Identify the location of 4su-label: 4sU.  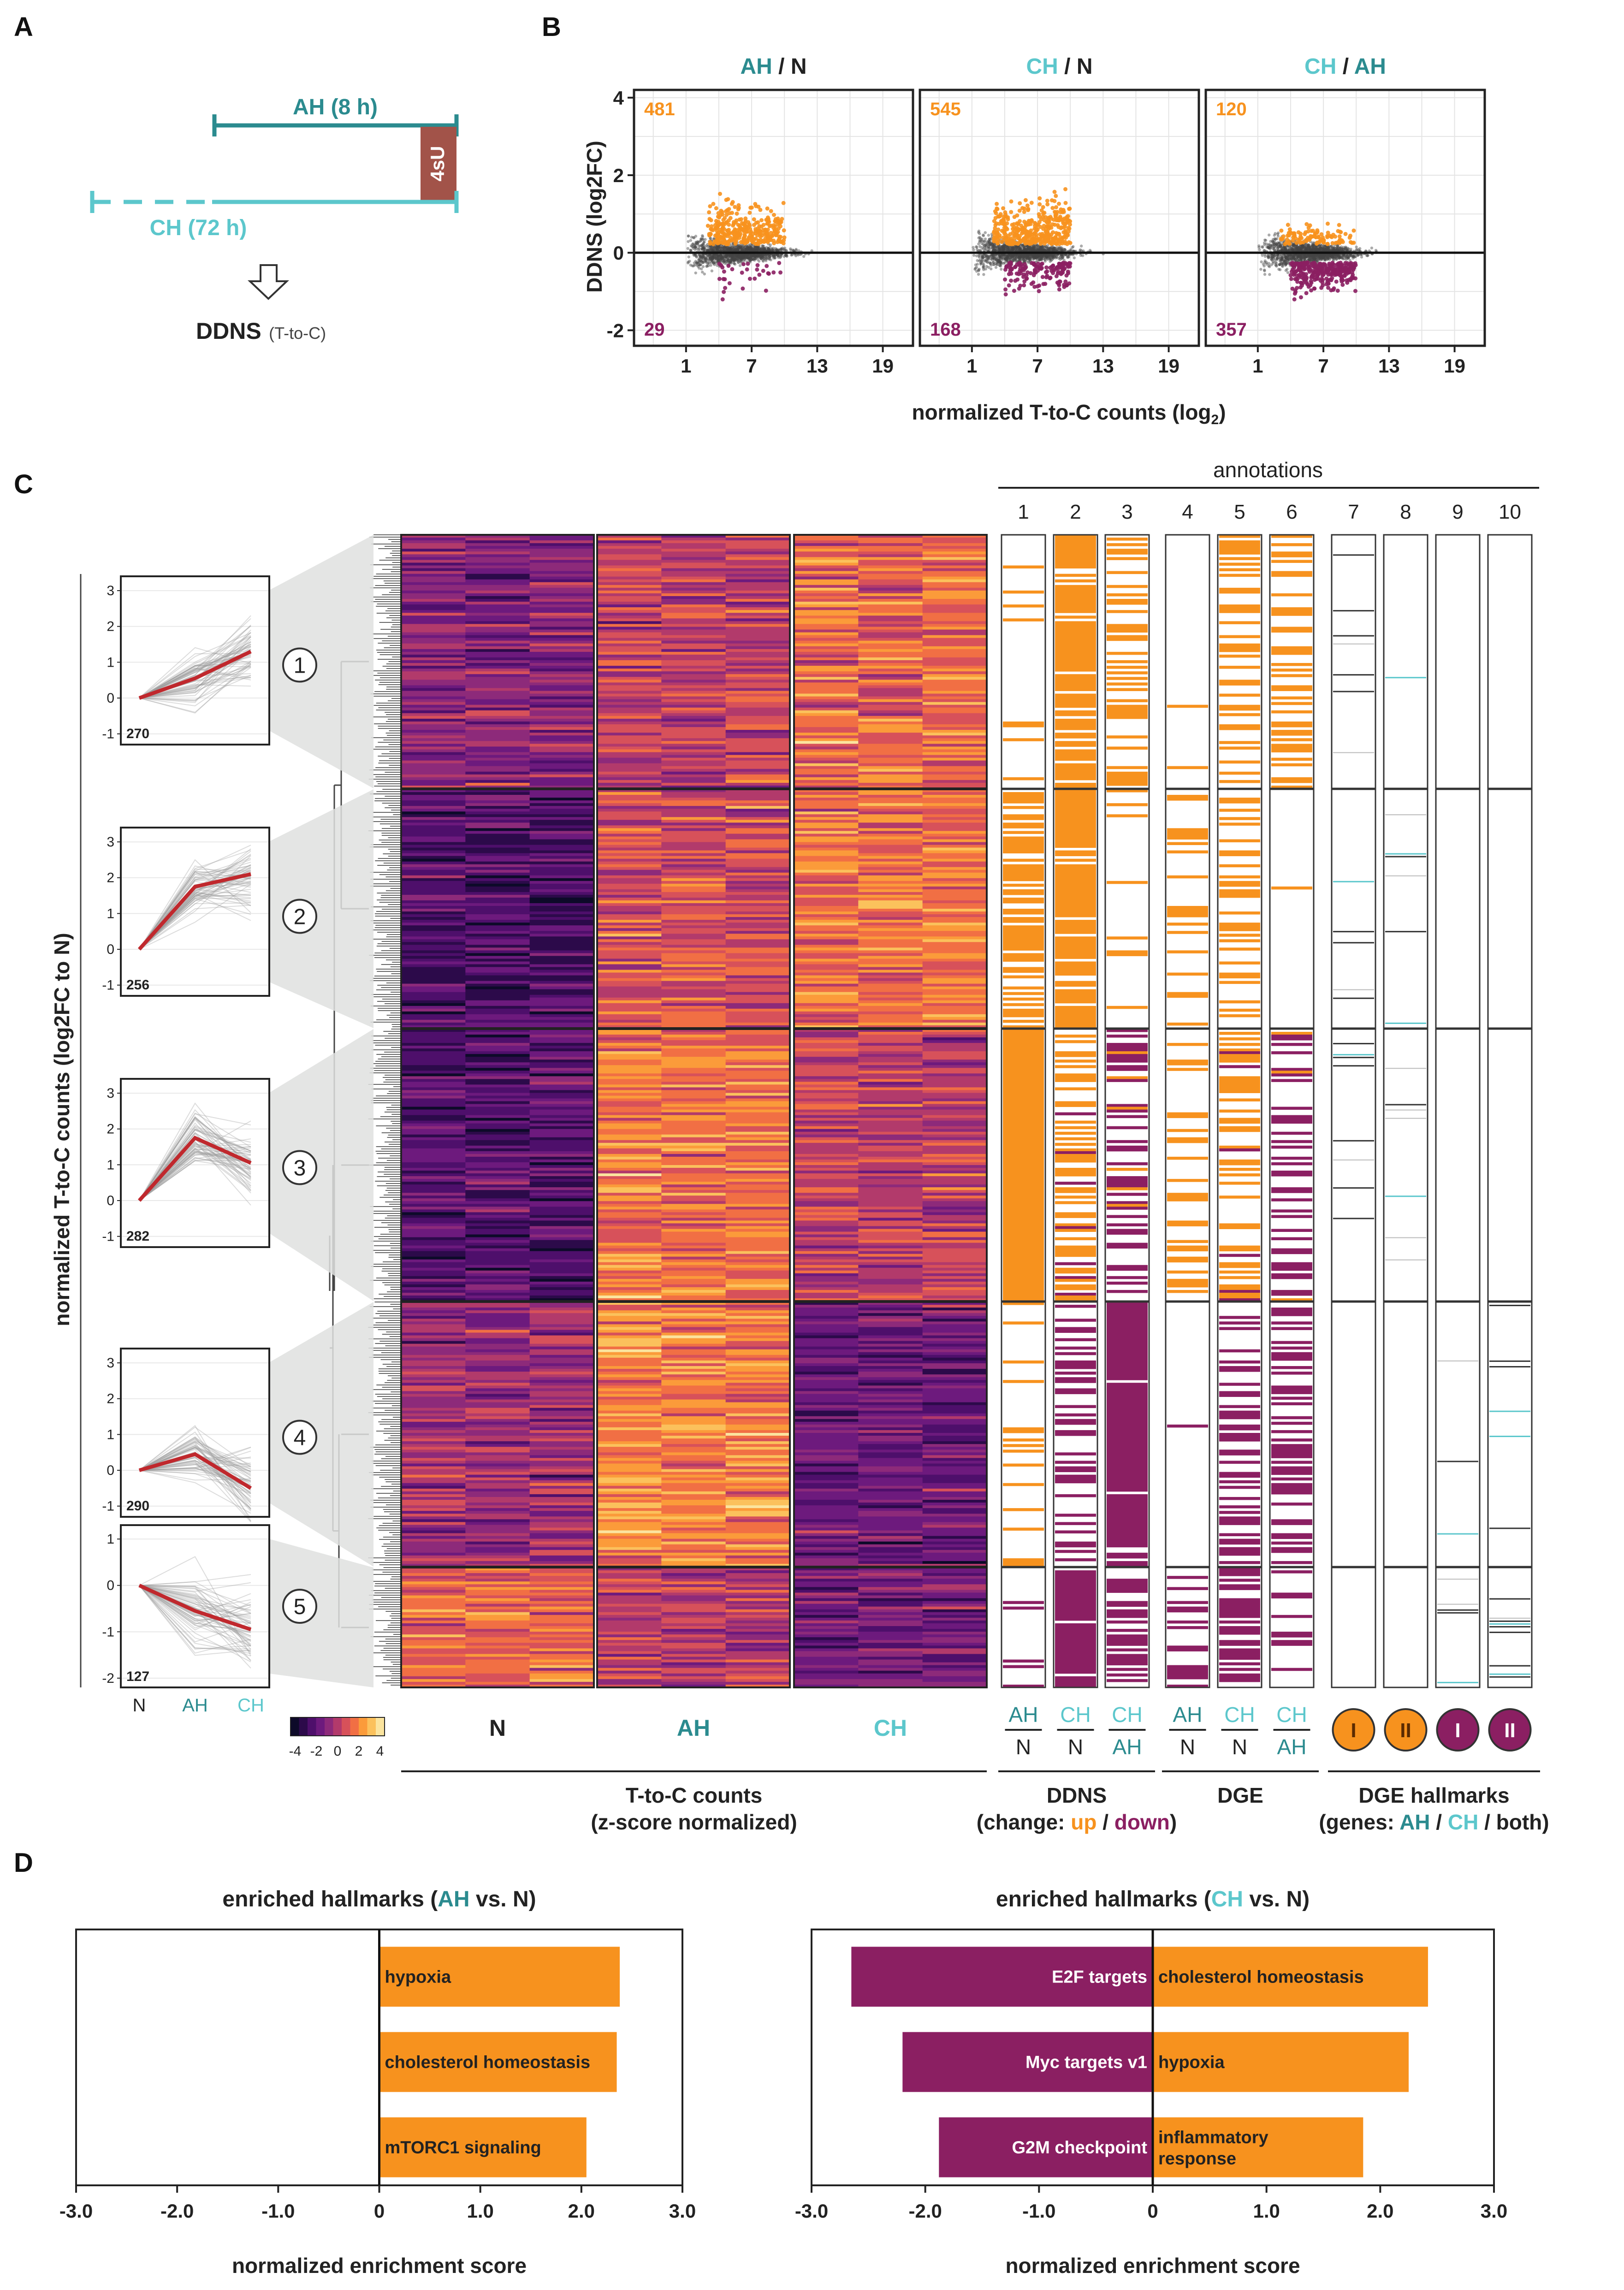
(438, 163).